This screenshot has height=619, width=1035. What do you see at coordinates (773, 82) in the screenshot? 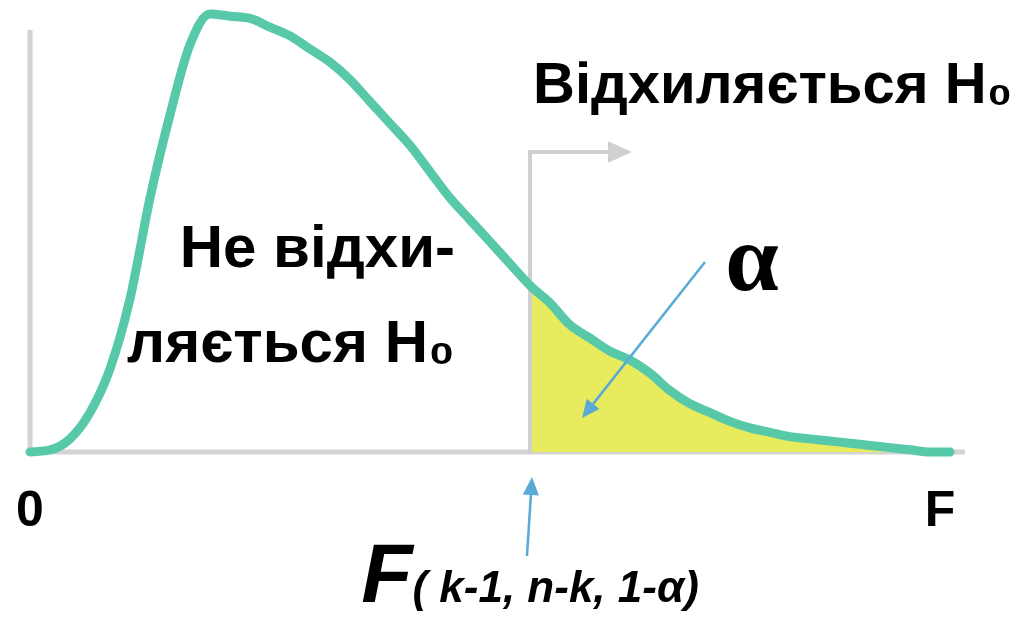
I see `ref-line-label: Відхиляється H₀` at bounding box center [773, 82].